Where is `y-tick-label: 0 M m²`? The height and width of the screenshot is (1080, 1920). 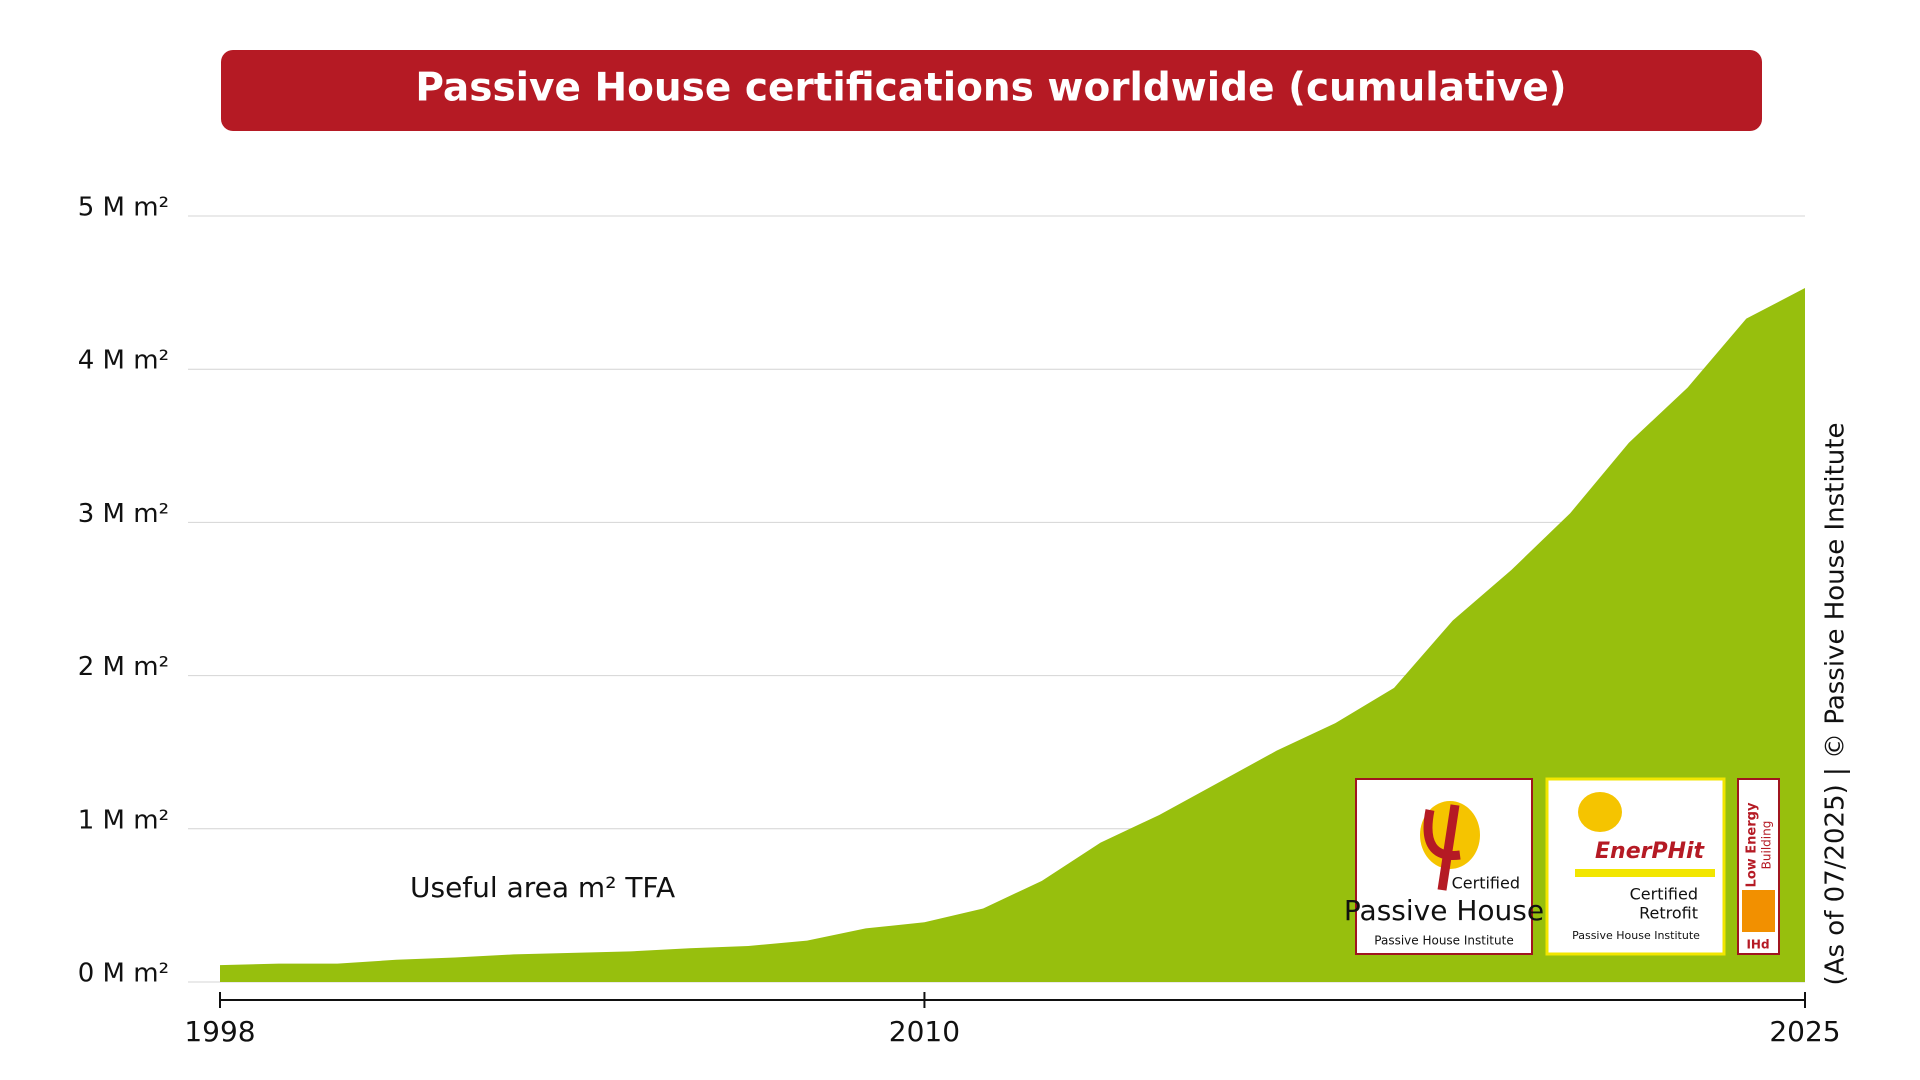
y-tick-label: 0 M m² is located at coordinates (123, 974).